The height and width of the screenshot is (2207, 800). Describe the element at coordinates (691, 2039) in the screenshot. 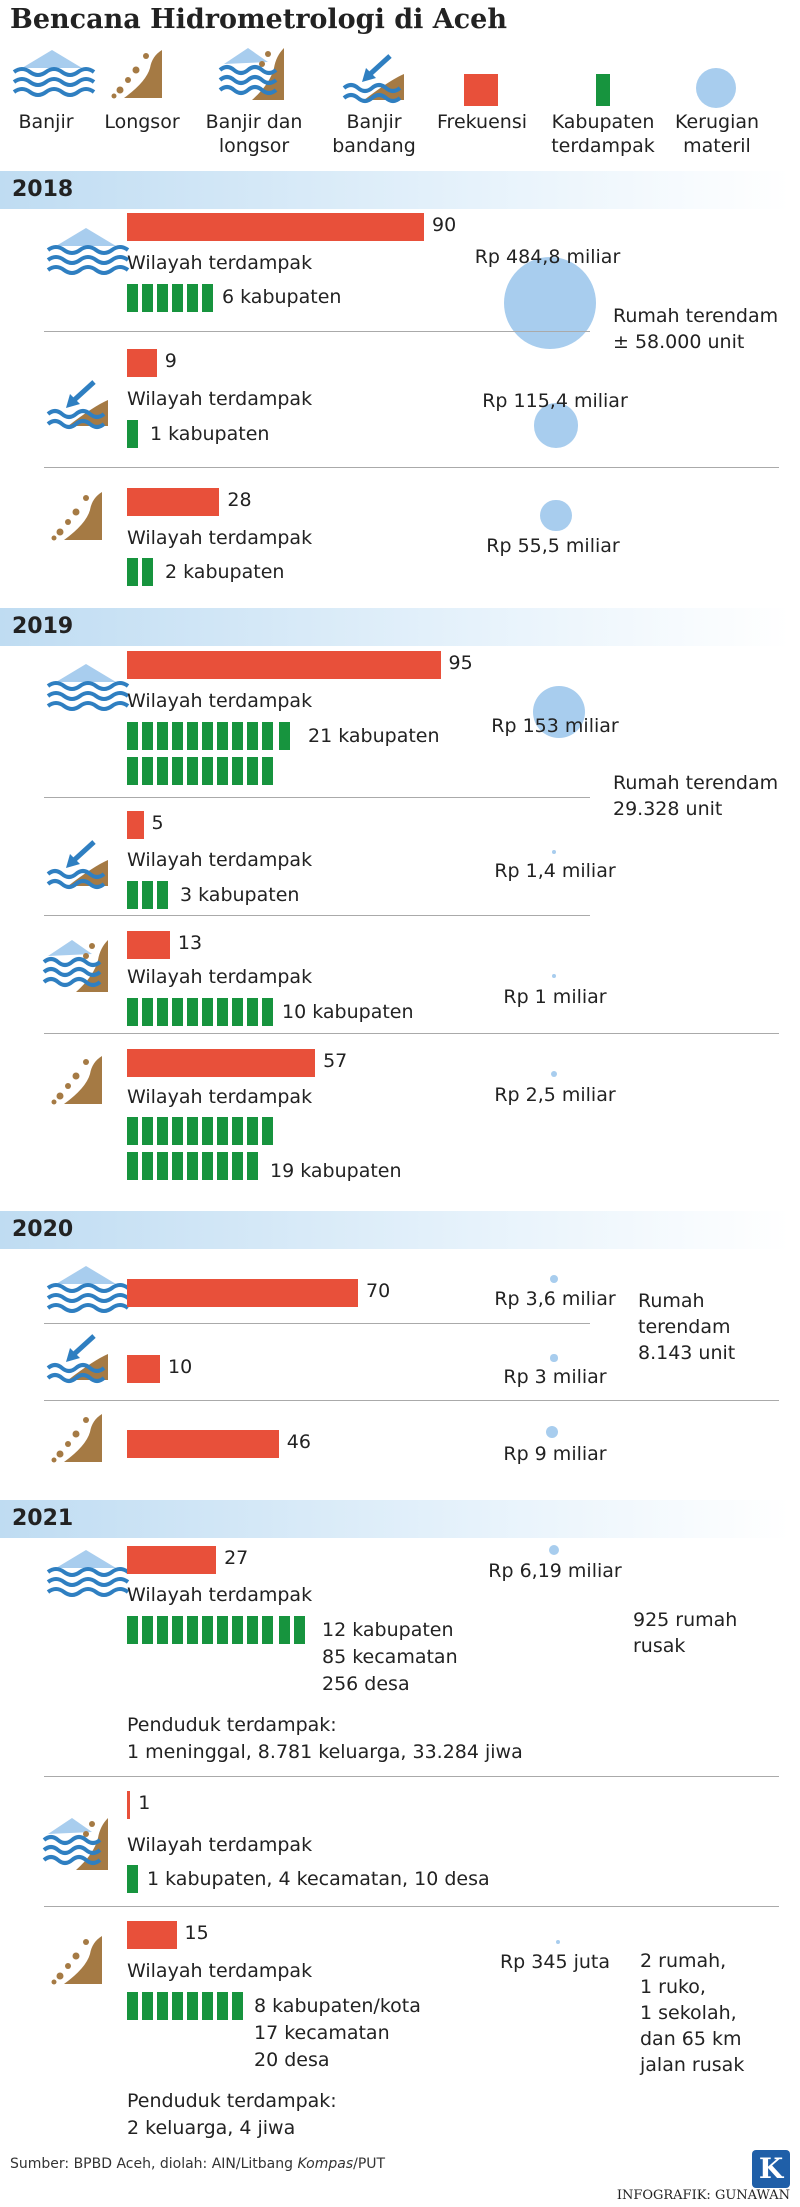

I see `note-line: dan 65 km` at that location.